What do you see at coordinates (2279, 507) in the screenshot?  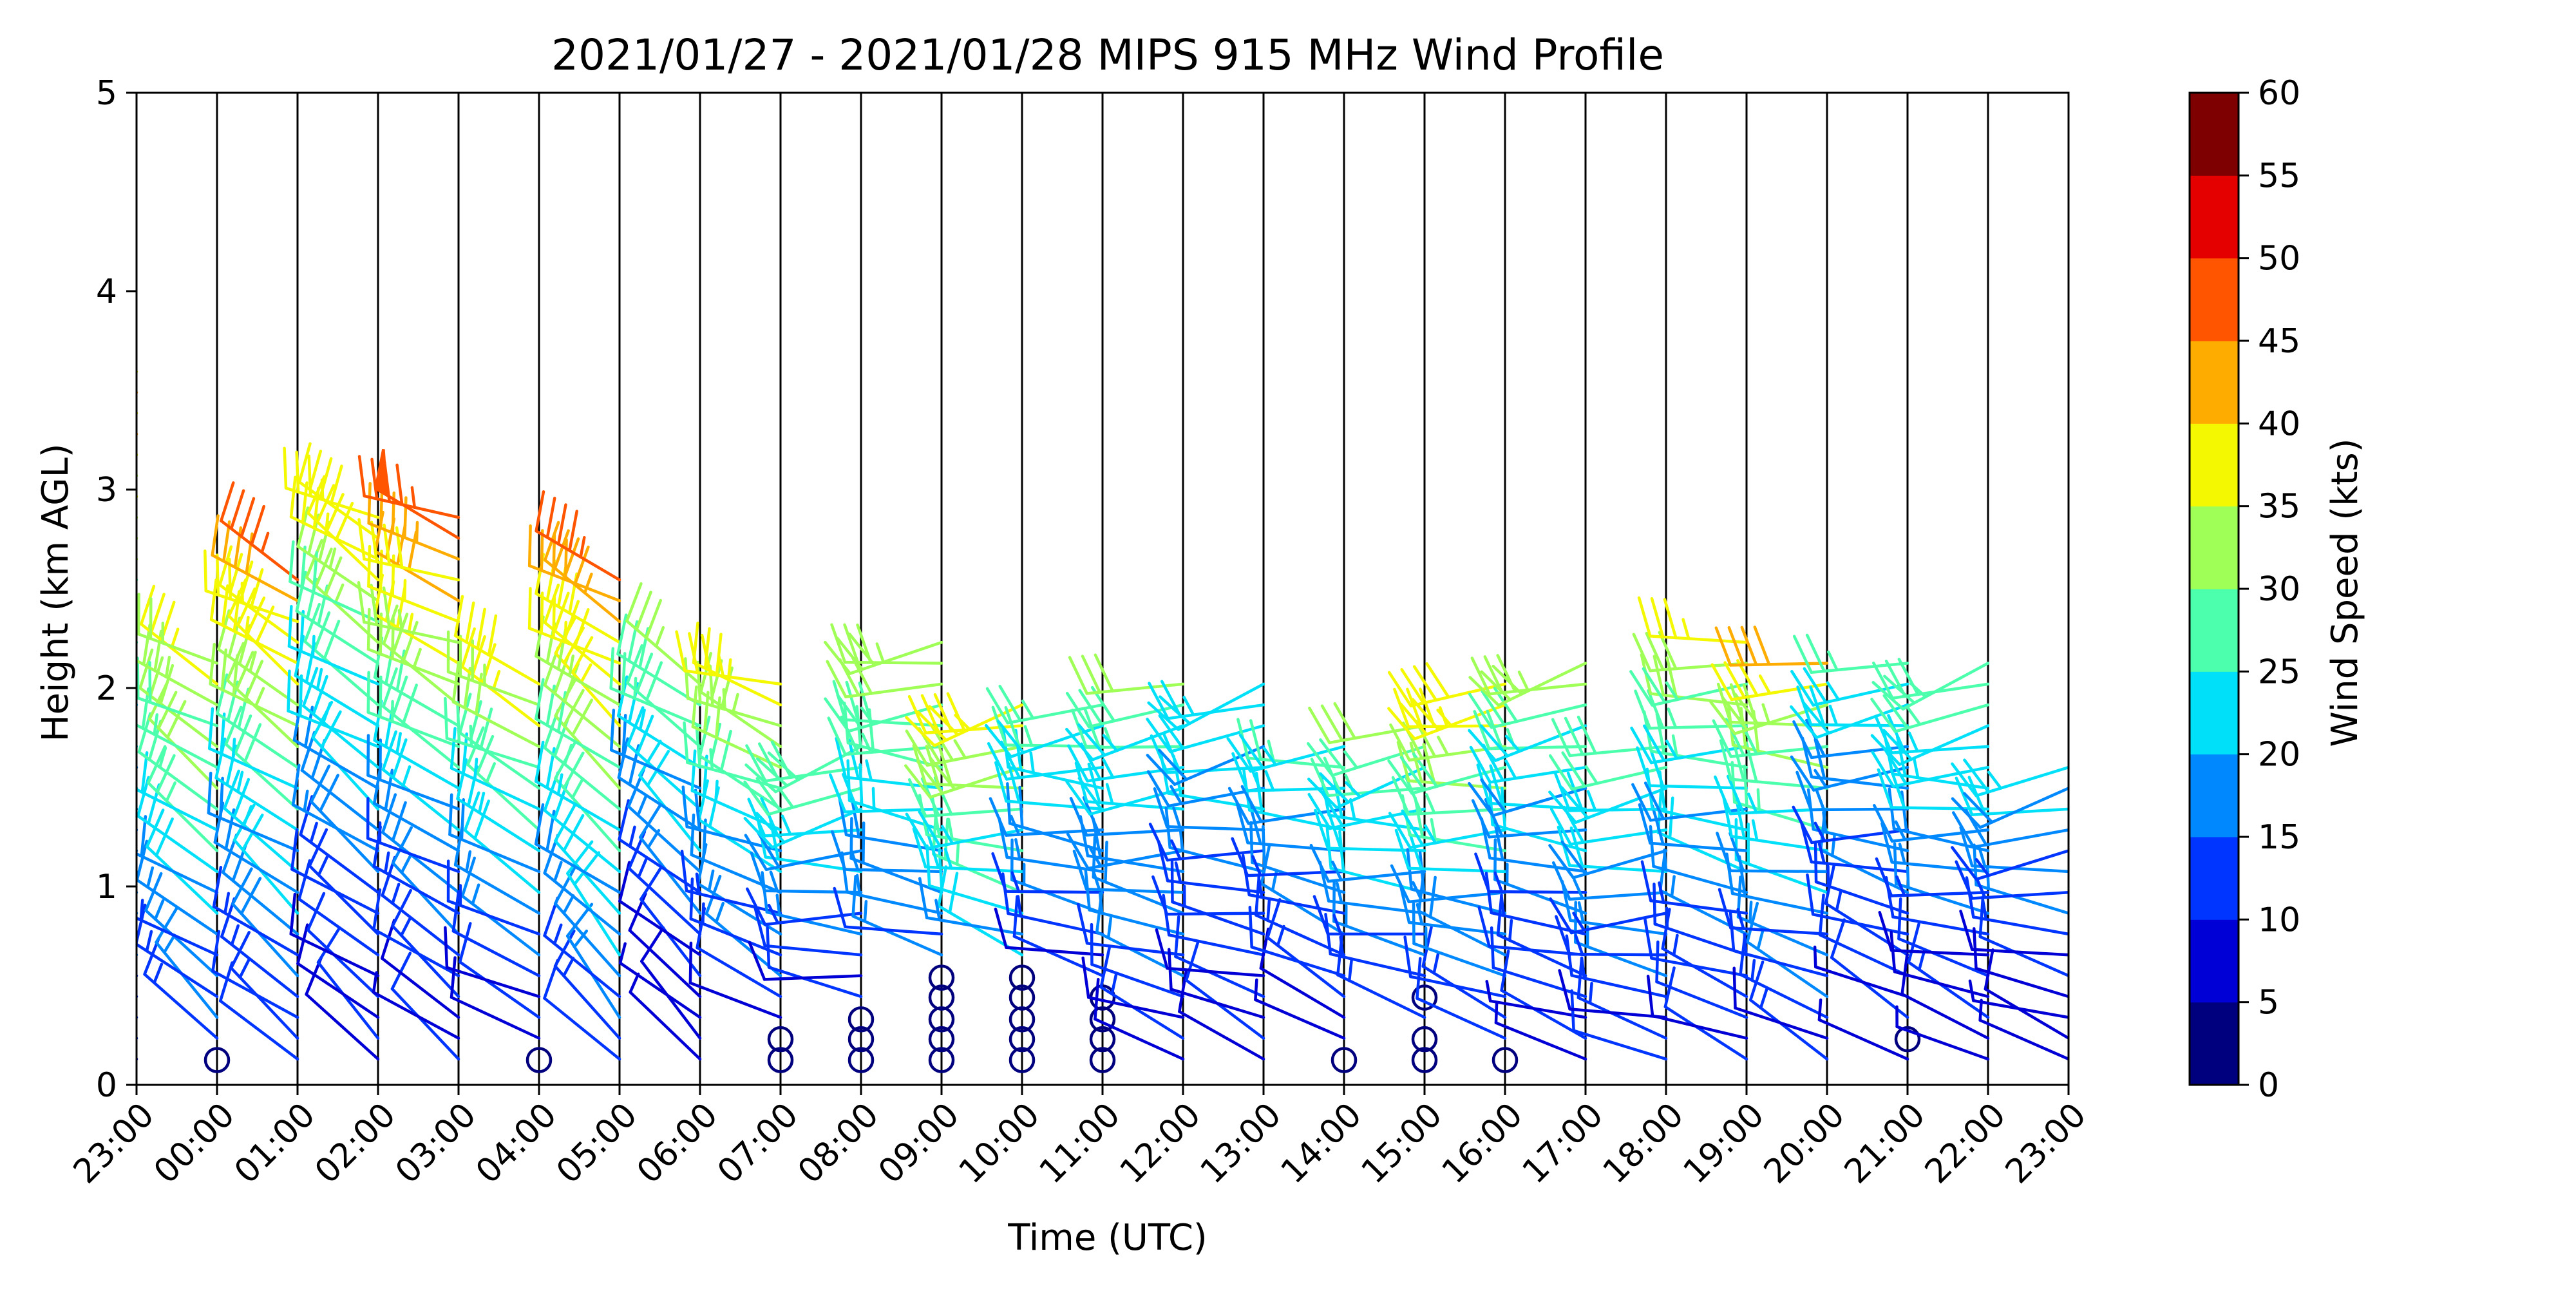 I see `colorbar-tick-label: 35` at bounding box center [2279, 507].